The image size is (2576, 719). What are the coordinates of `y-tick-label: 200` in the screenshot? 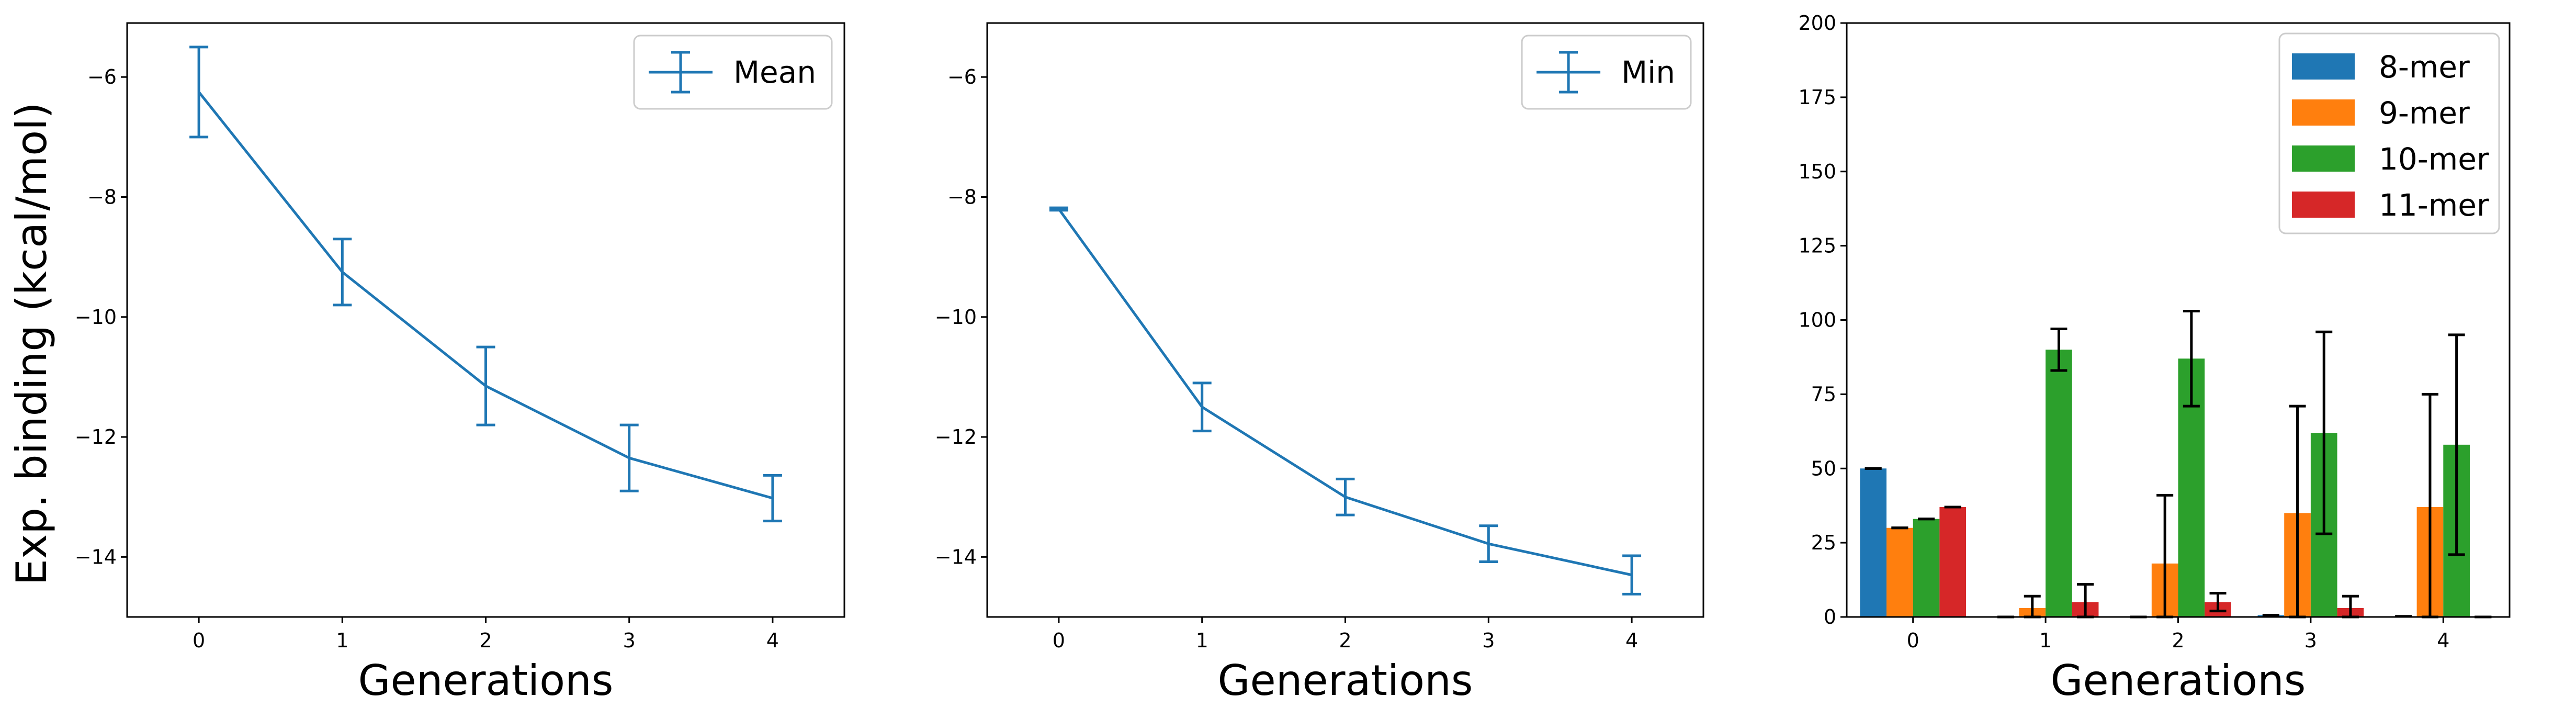 It's located at (1817, 23).